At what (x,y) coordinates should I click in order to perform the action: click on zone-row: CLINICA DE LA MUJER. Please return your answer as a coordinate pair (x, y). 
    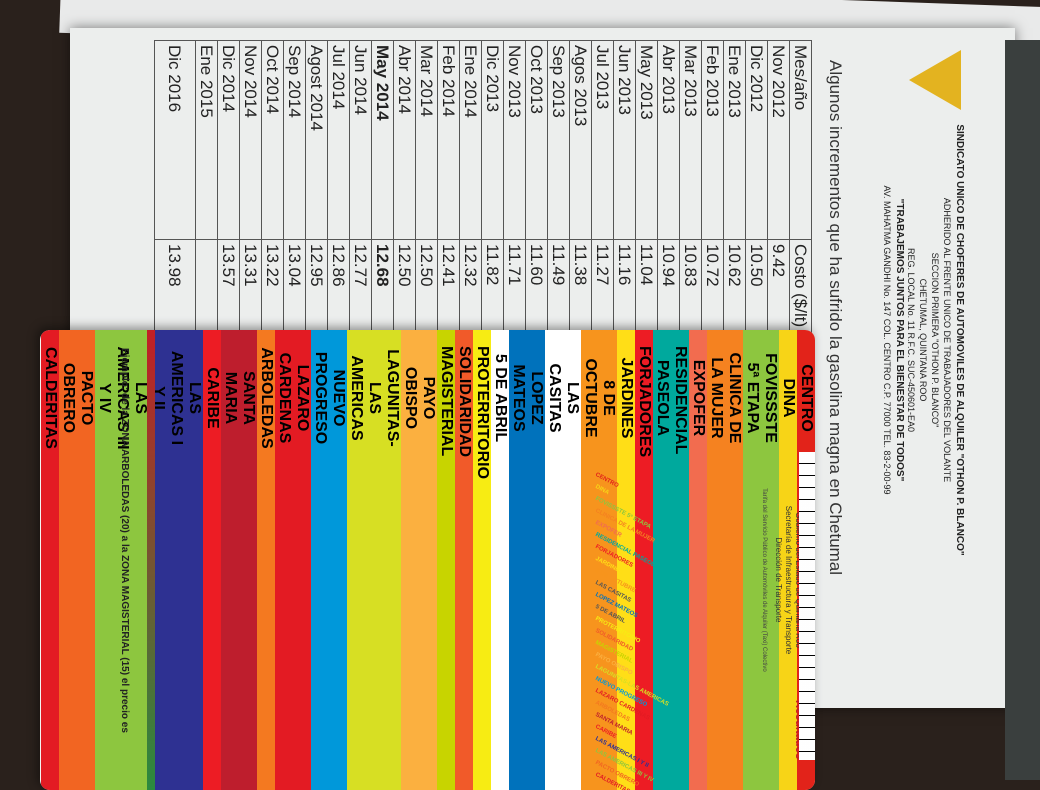
    Looking at the image, I should click on (761, 560).